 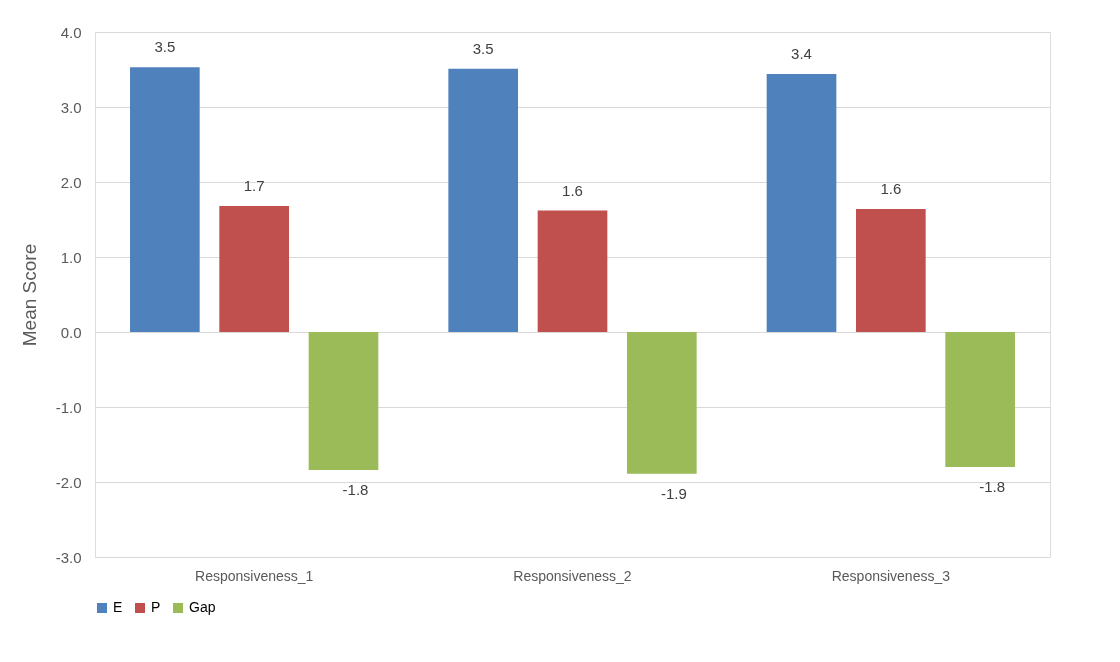 I want to click on data-label: -1.9, so click(x=673, y=493).